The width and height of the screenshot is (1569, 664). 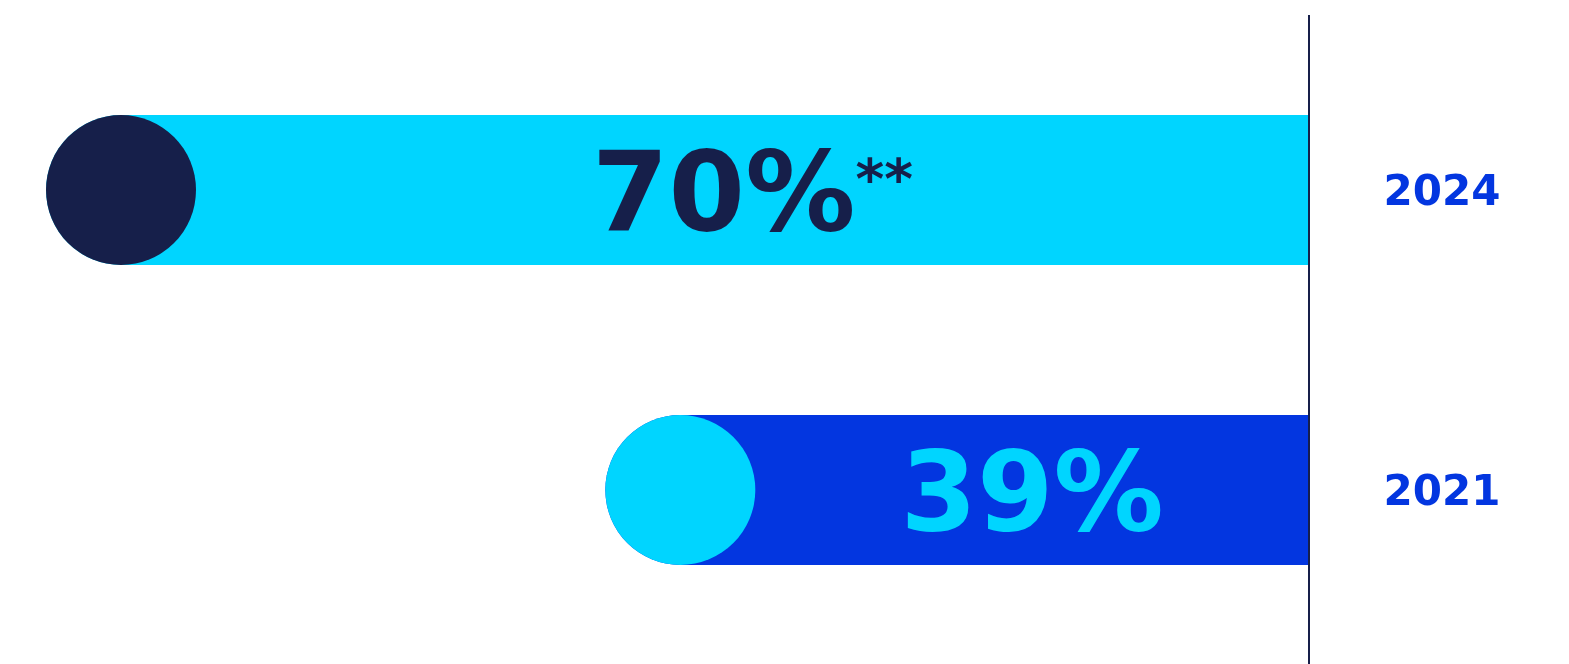 I want to click on data-label: 70%$^{**}$, so click(x=752, y=191).